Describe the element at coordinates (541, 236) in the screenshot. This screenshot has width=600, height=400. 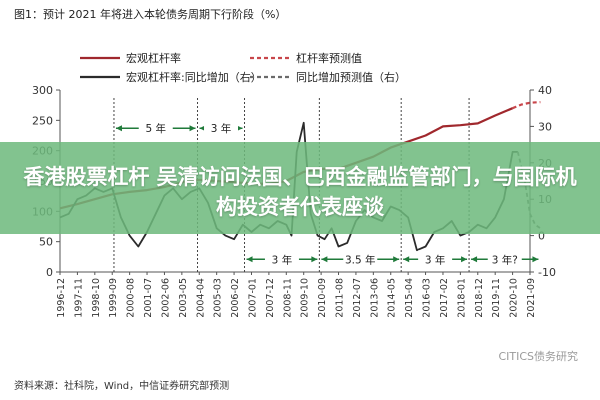
I see `right-tick-label: 0` at that location.